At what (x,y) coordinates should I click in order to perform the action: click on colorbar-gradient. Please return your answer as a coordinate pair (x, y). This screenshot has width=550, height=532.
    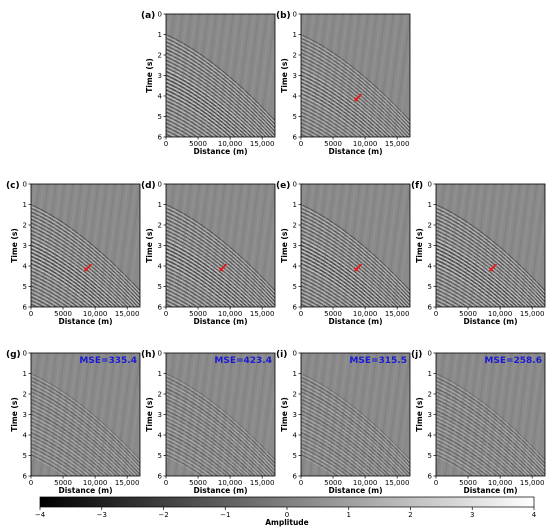
    Looking at the image, I should click on (287, 502).